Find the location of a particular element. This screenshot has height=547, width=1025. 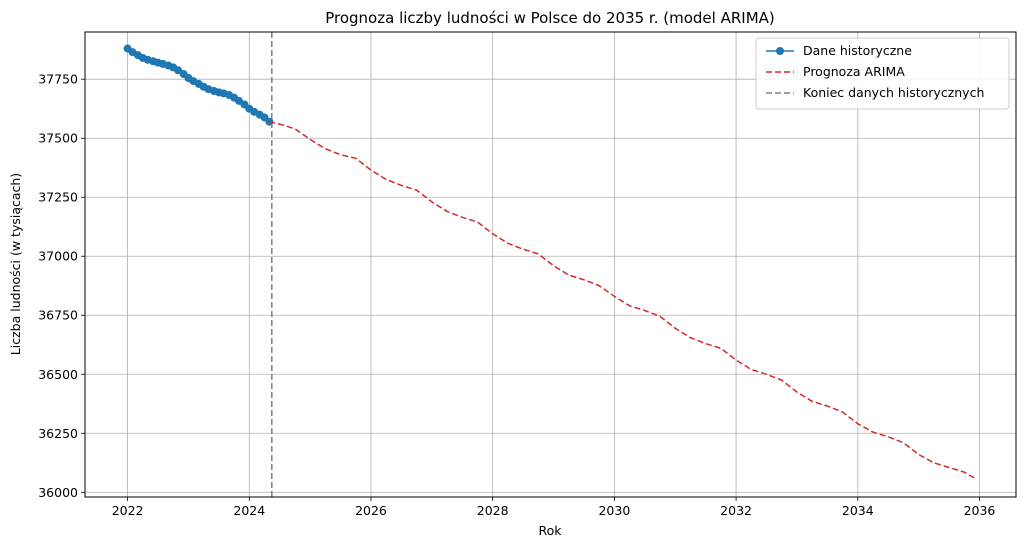

legend-historical-marker is located at coordinates (780, 51).